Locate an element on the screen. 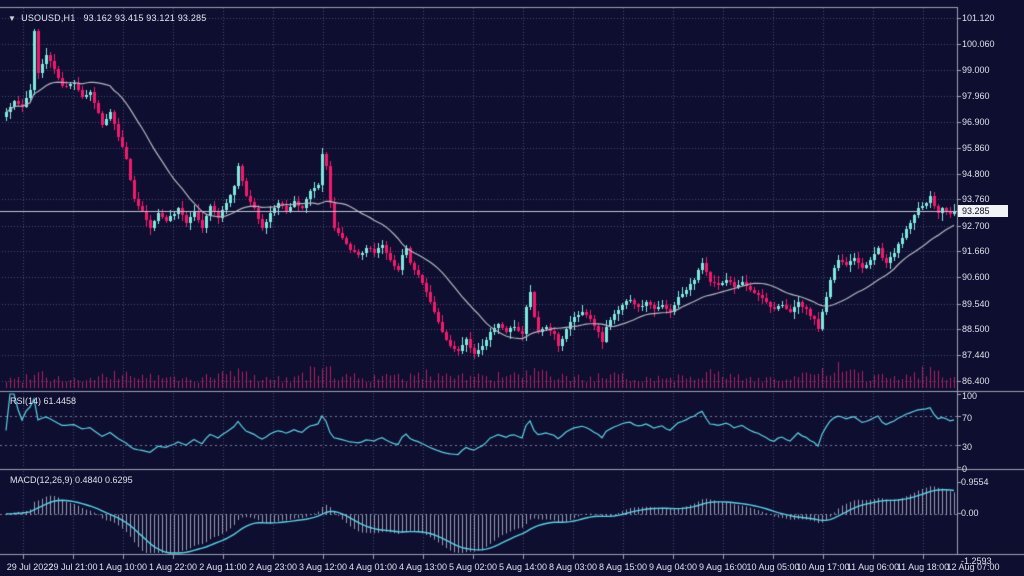  time-axis-label: 5 Aug 02:00 is located at coordinates (473, 567).